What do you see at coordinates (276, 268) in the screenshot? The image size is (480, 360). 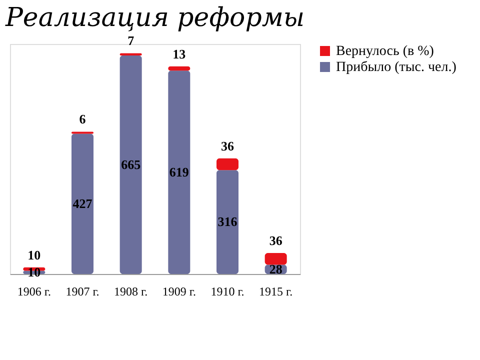 I see `data-label: 28` at bounding box center [276, 268].